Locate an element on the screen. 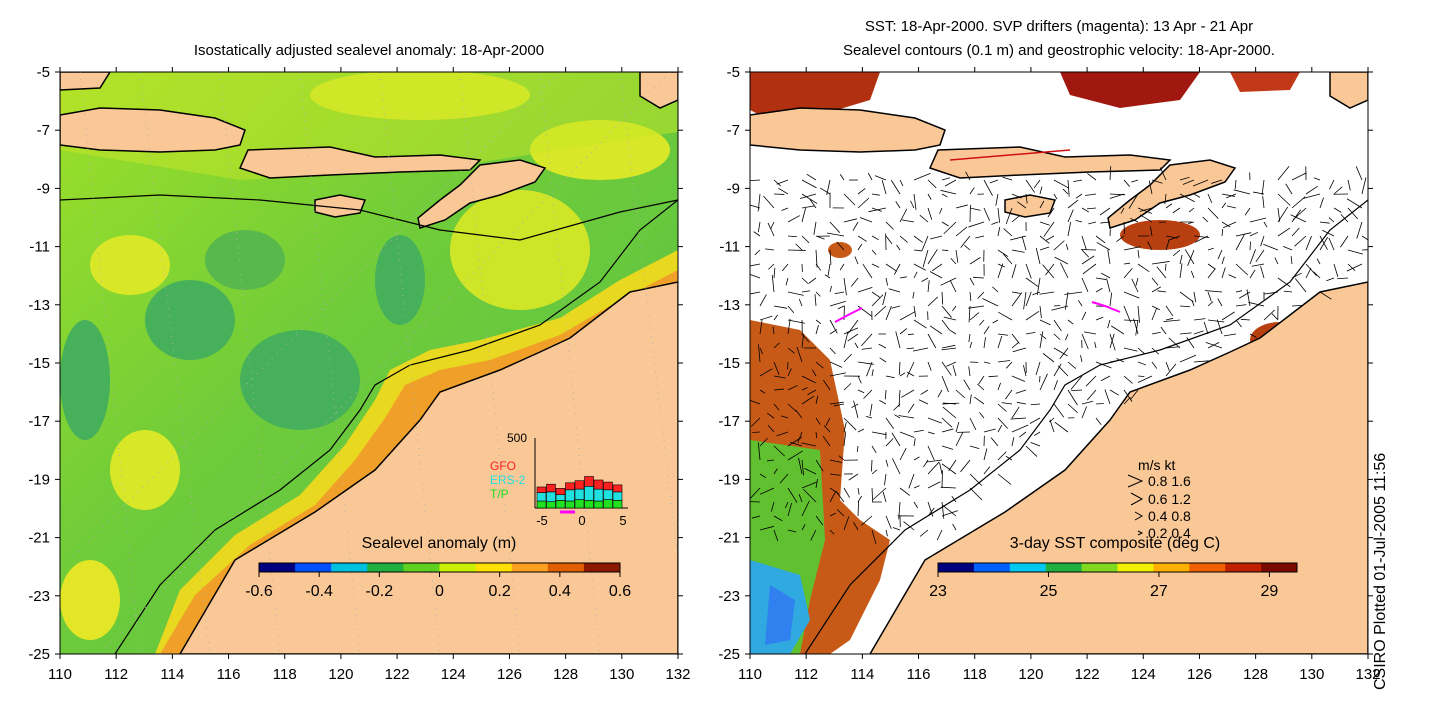 Image resolution: width=1440 pixels, height=720 pixels. sealevel-colorbar-ticks: -0.6 -0.4 -0.2 0 0.2 0.4 0.6 is located at coordinates (438, 586).